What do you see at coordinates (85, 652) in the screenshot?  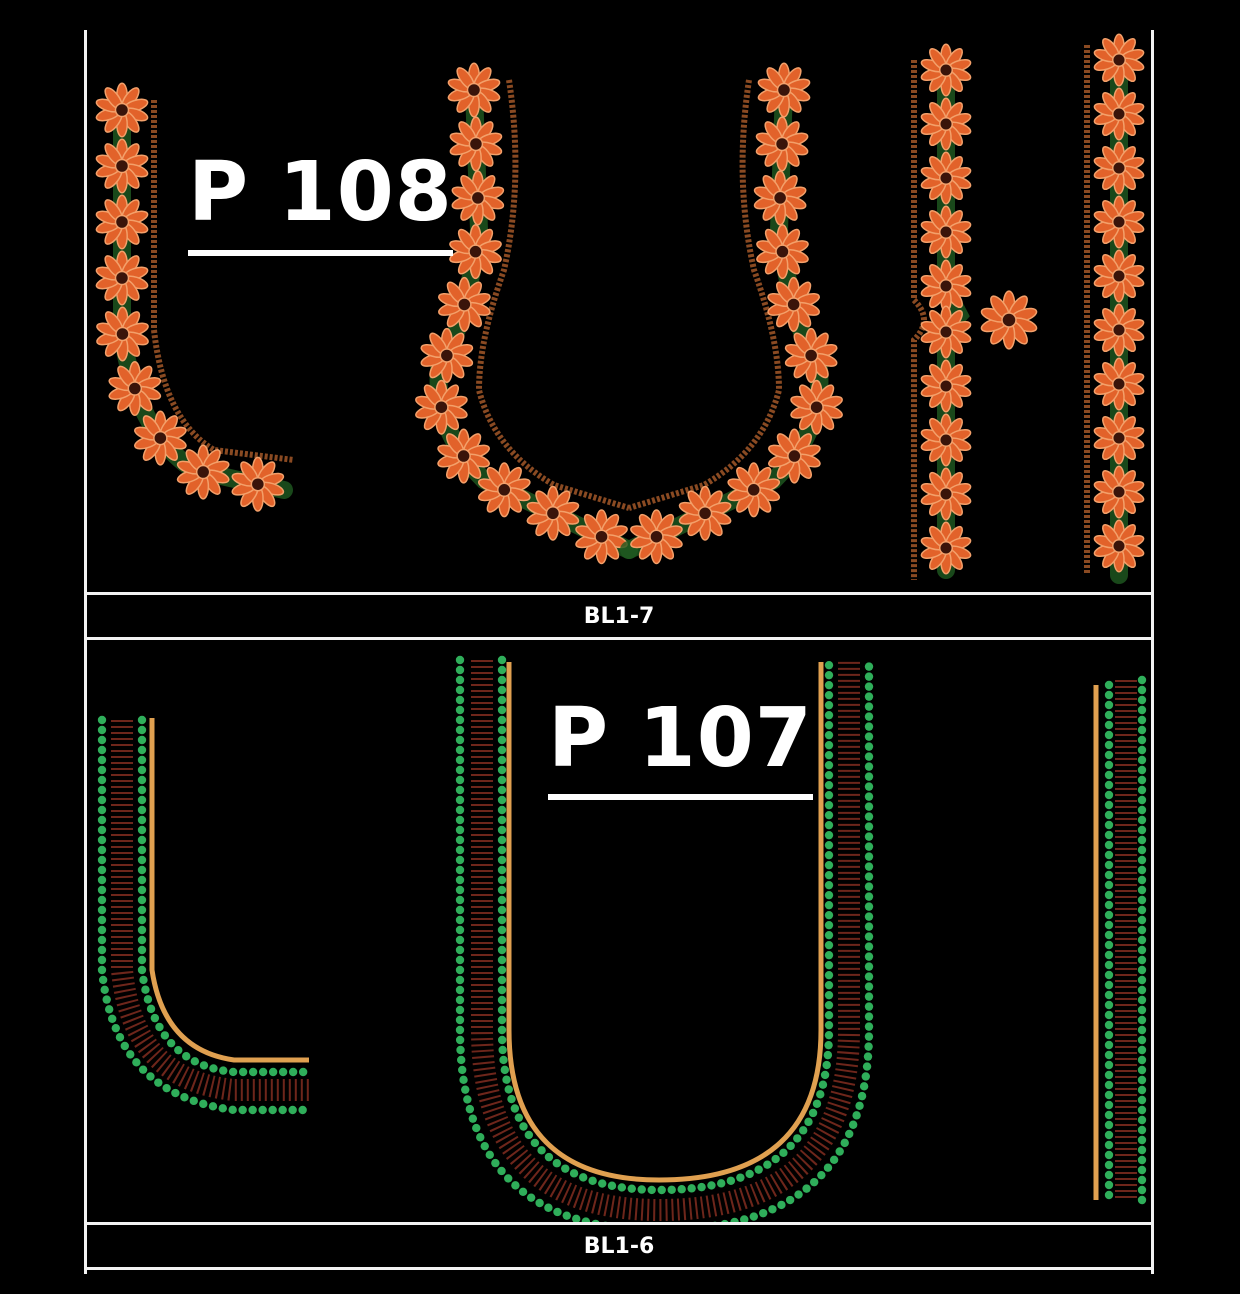 I see `frame-left-line` at bounding box center [85, 652].